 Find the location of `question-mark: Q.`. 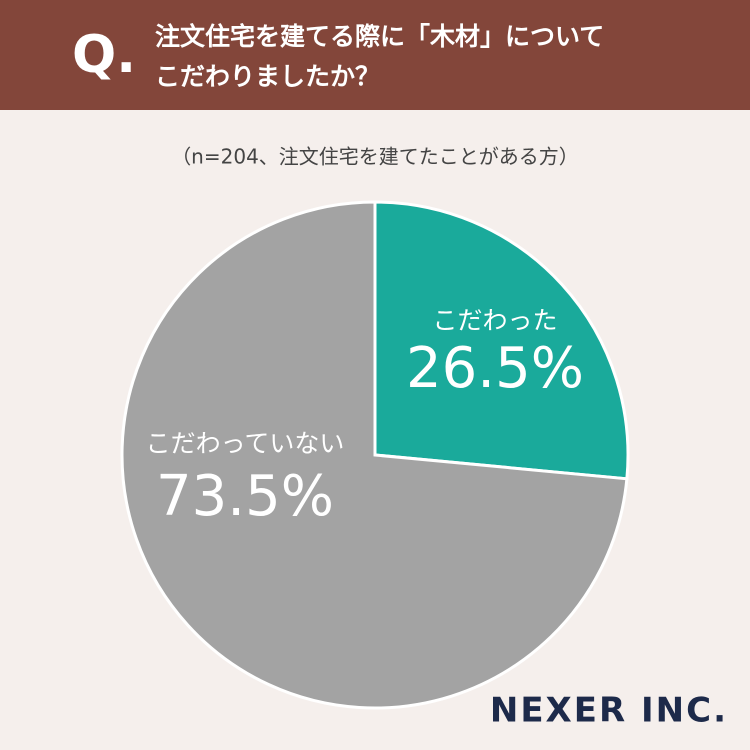

question-mark: Q. is located at coordinates (104, 55).